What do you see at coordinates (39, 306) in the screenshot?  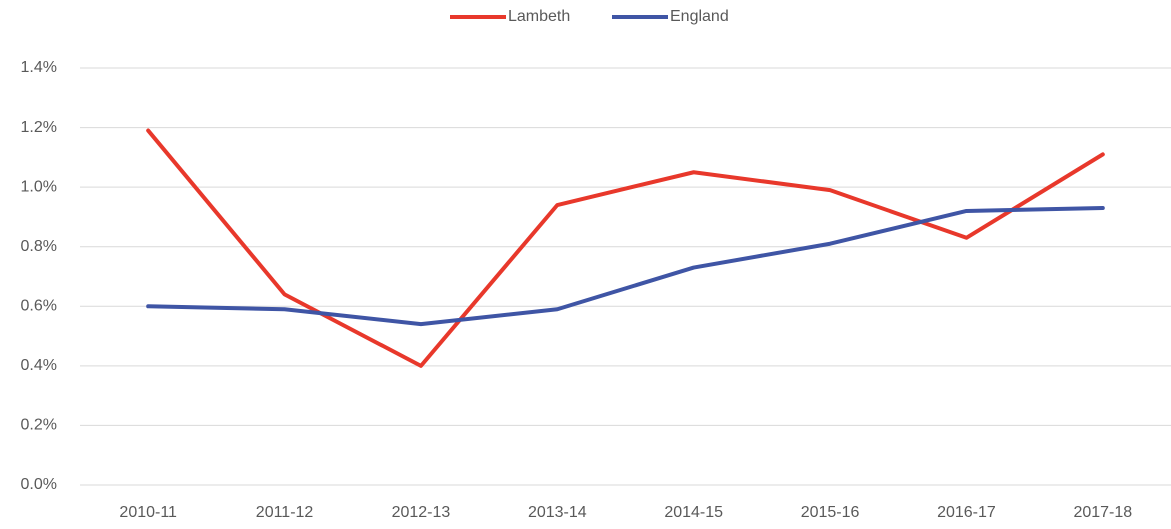 I see `y-tick-label: 0.6%` at bounding box center [39, 306].